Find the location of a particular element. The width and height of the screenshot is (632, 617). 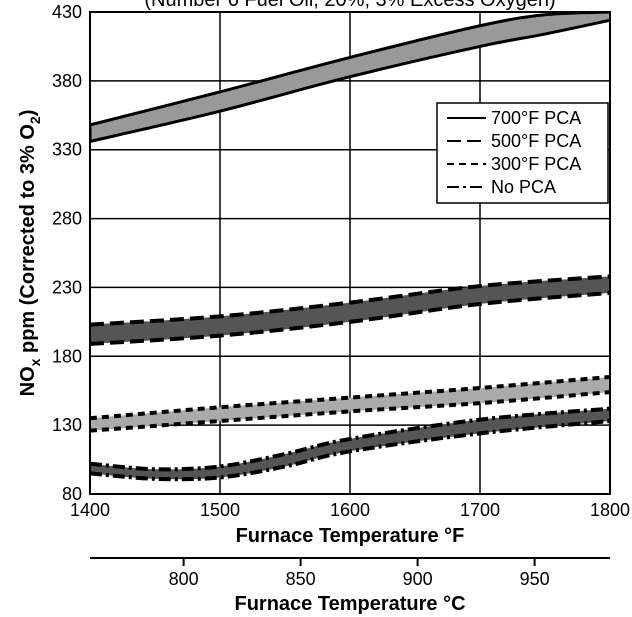

x2-tick-label: 800 is located at coordinates (184, 579).